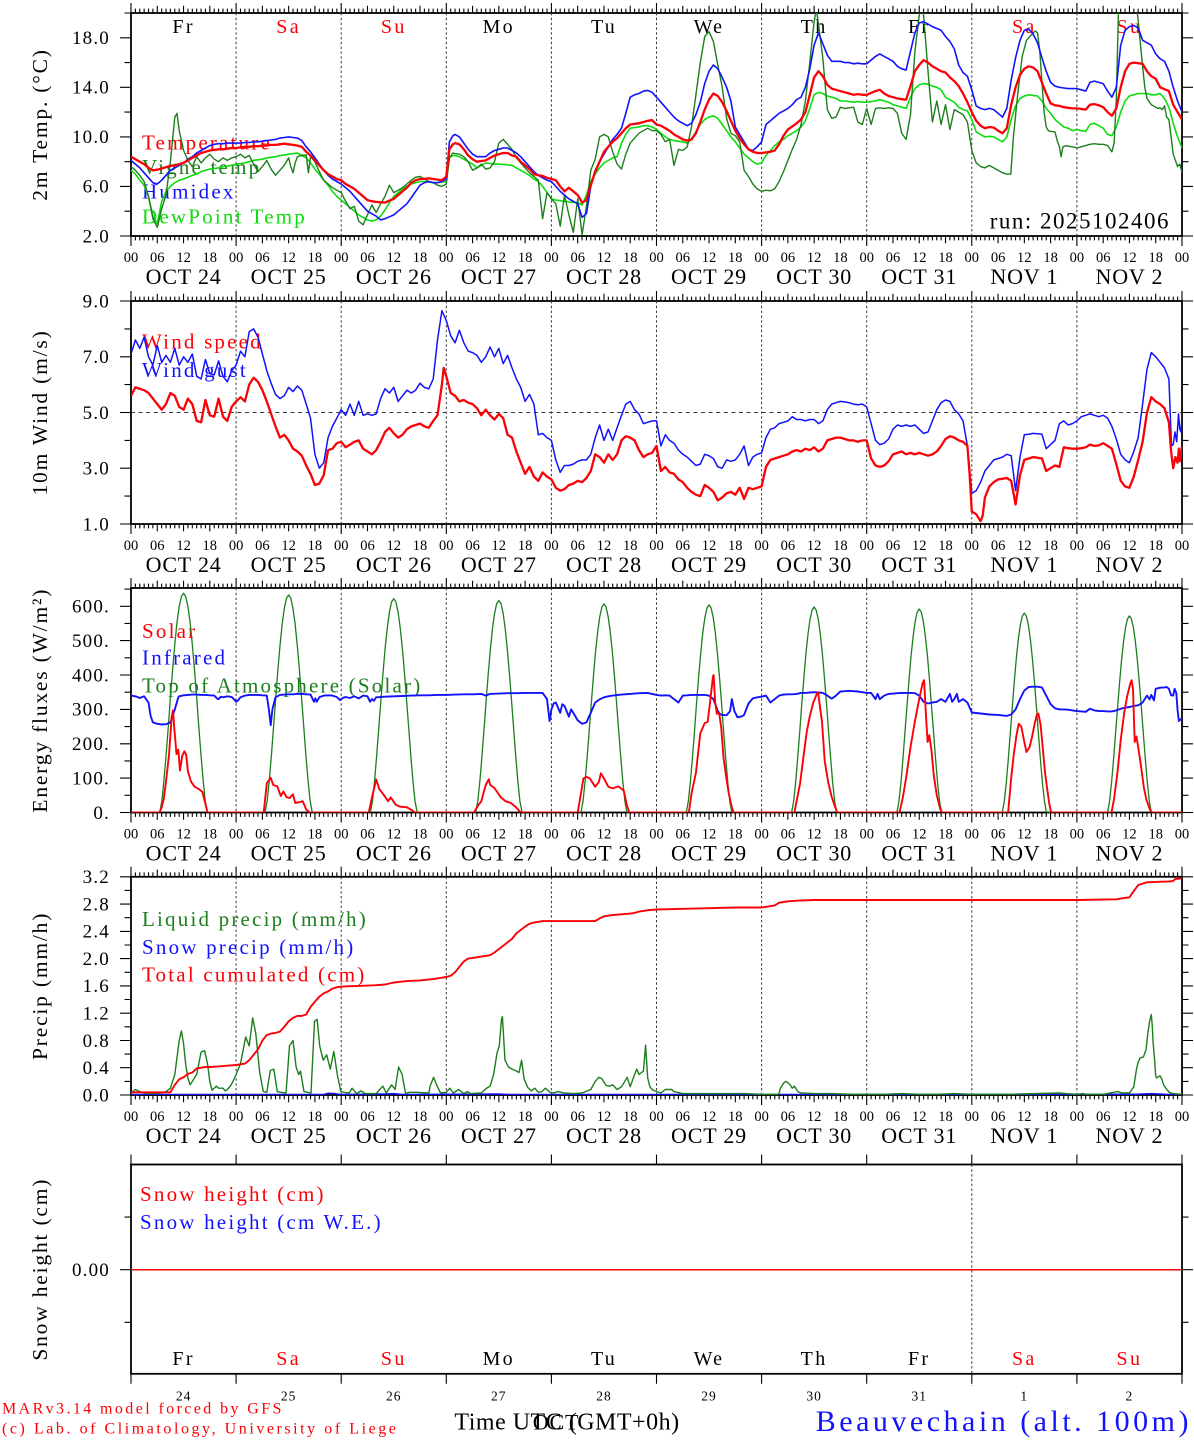 Image resolution: width=1194 pixels, height=1440 pixels. Describe the element at coordinates (1130, 276) in the screenshot. I see `svg-text: NOV 2` at that location.